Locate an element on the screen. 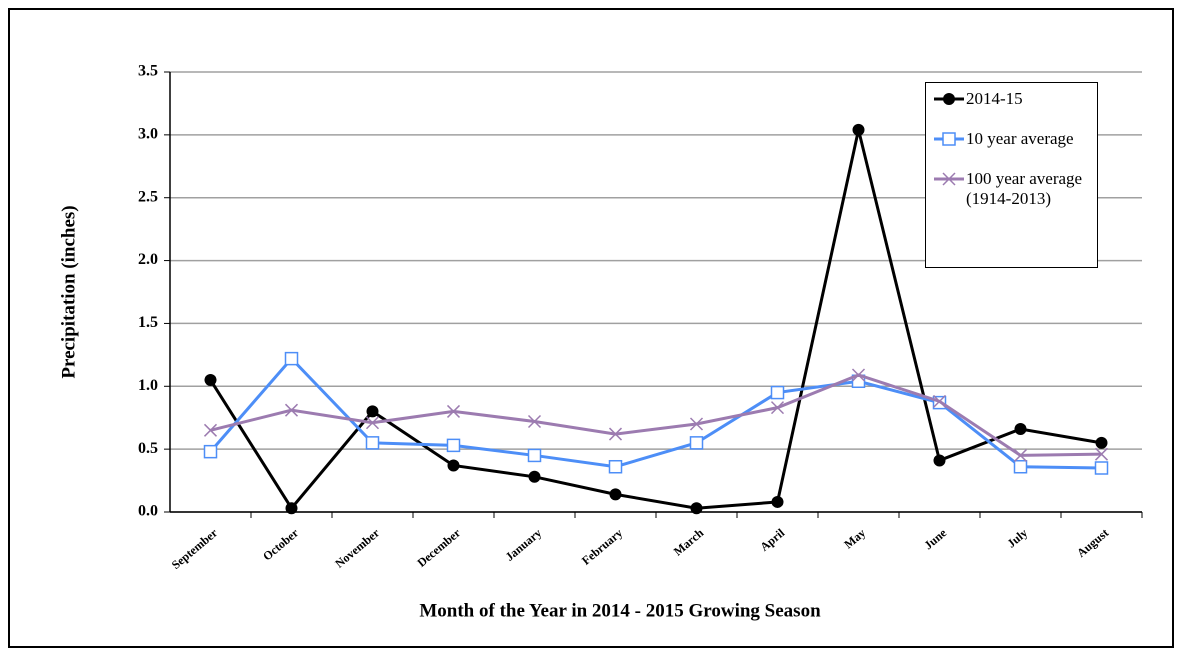  x-tick-label: December is located at coordinates (438, 547).